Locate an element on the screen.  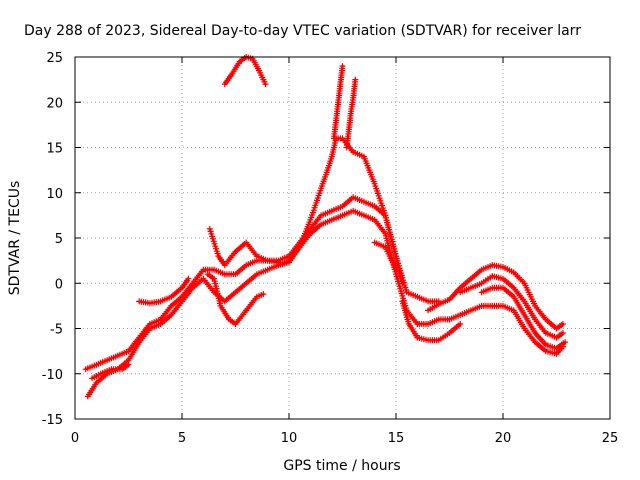
x-tick-label: 10 is located at coordinates (289, 438).